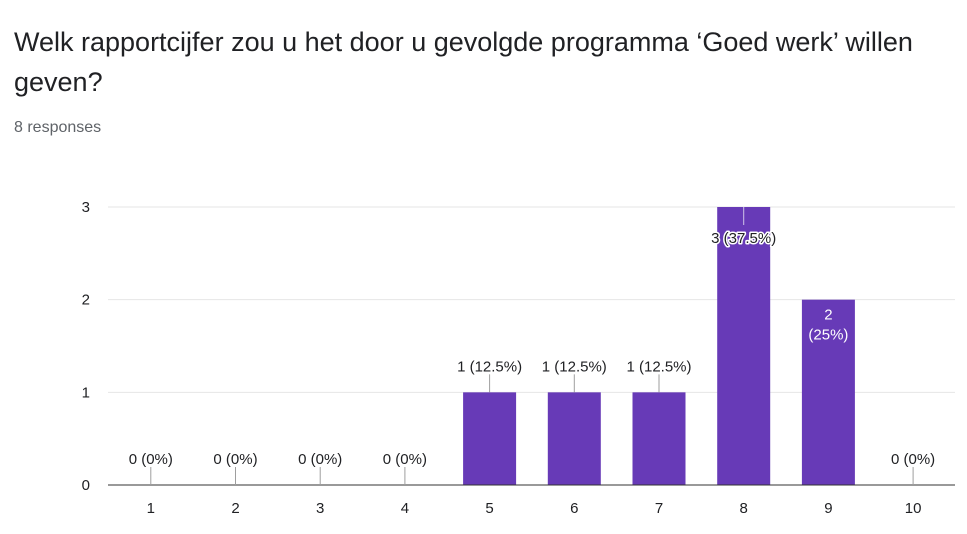 Image resolution: width=967 pixels, height=534 pixels. What do you see at coordinates (743, 238) in the screenshot?
I see `data-label: 3 (37.5%)` at bounding box center [743, 238].